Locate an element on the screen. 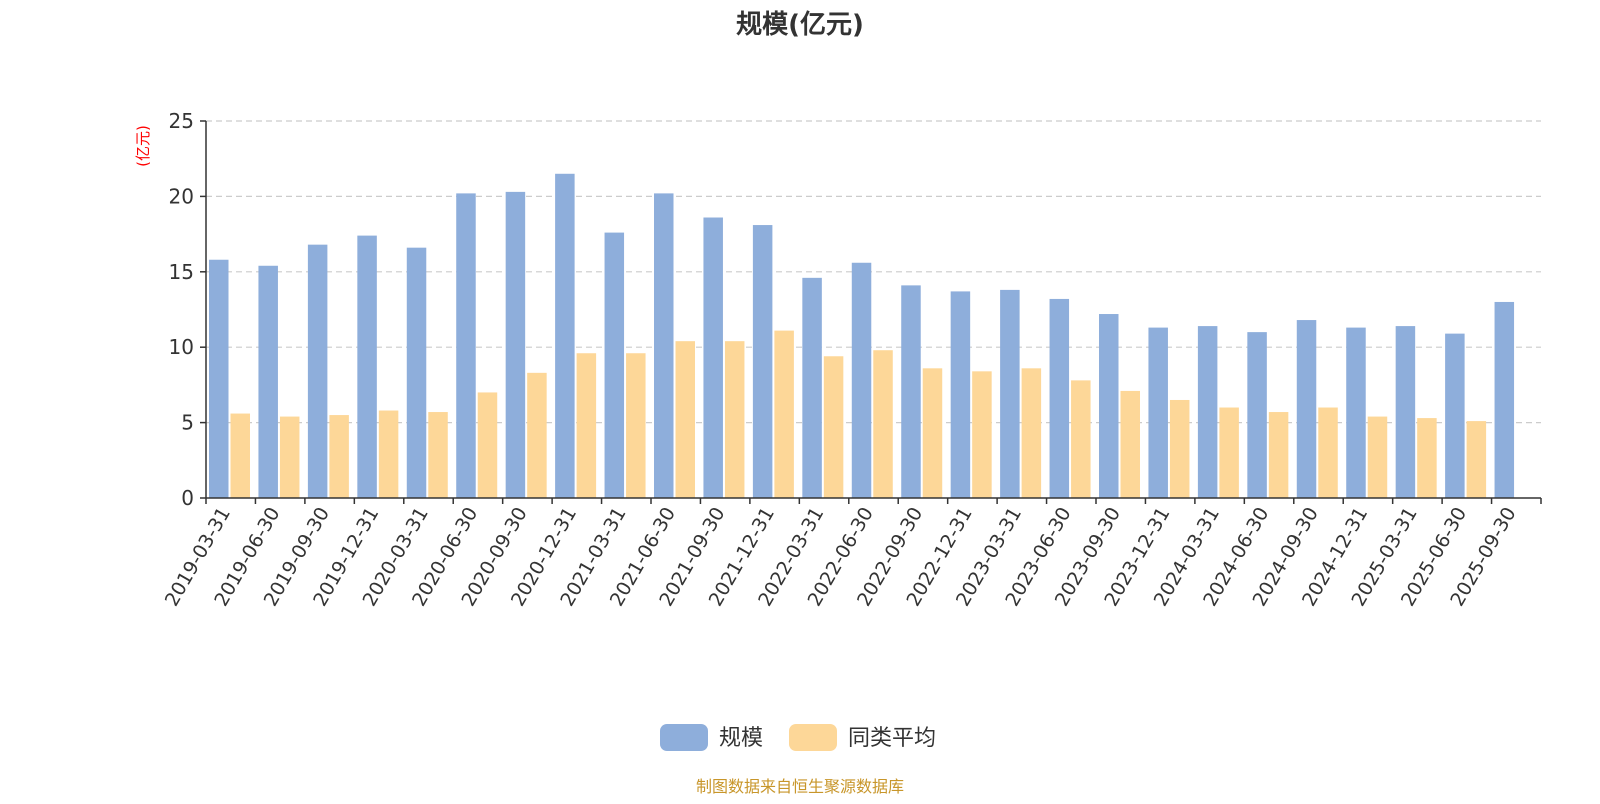 The height and width of the screenshot is (804, 1600). y-tick-label: 0 is located at coordinates (187, 498).